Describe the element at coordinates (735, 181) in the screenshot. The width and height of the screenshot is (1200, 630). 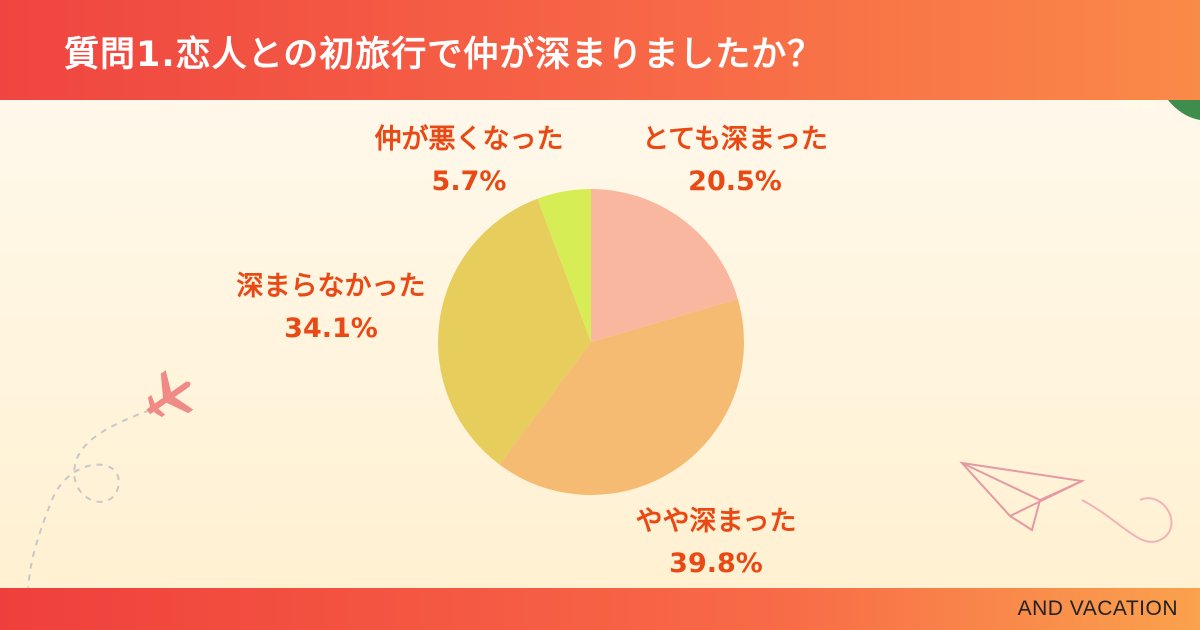
I see `slice-label-1-value: 20.5%` at that location.